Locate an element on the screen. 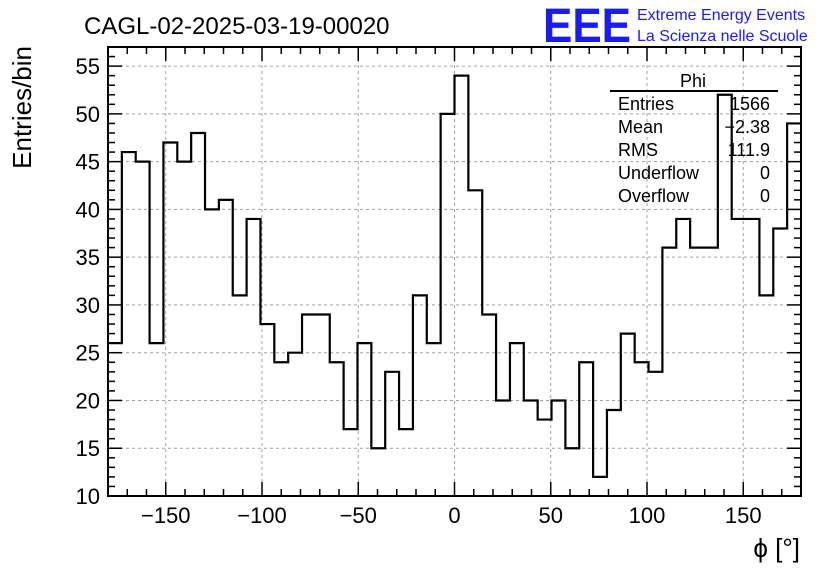 Image resolution: width=836 pixels, height=572 pixels. stats-label: Overflow is located at coordinates (654, 196).